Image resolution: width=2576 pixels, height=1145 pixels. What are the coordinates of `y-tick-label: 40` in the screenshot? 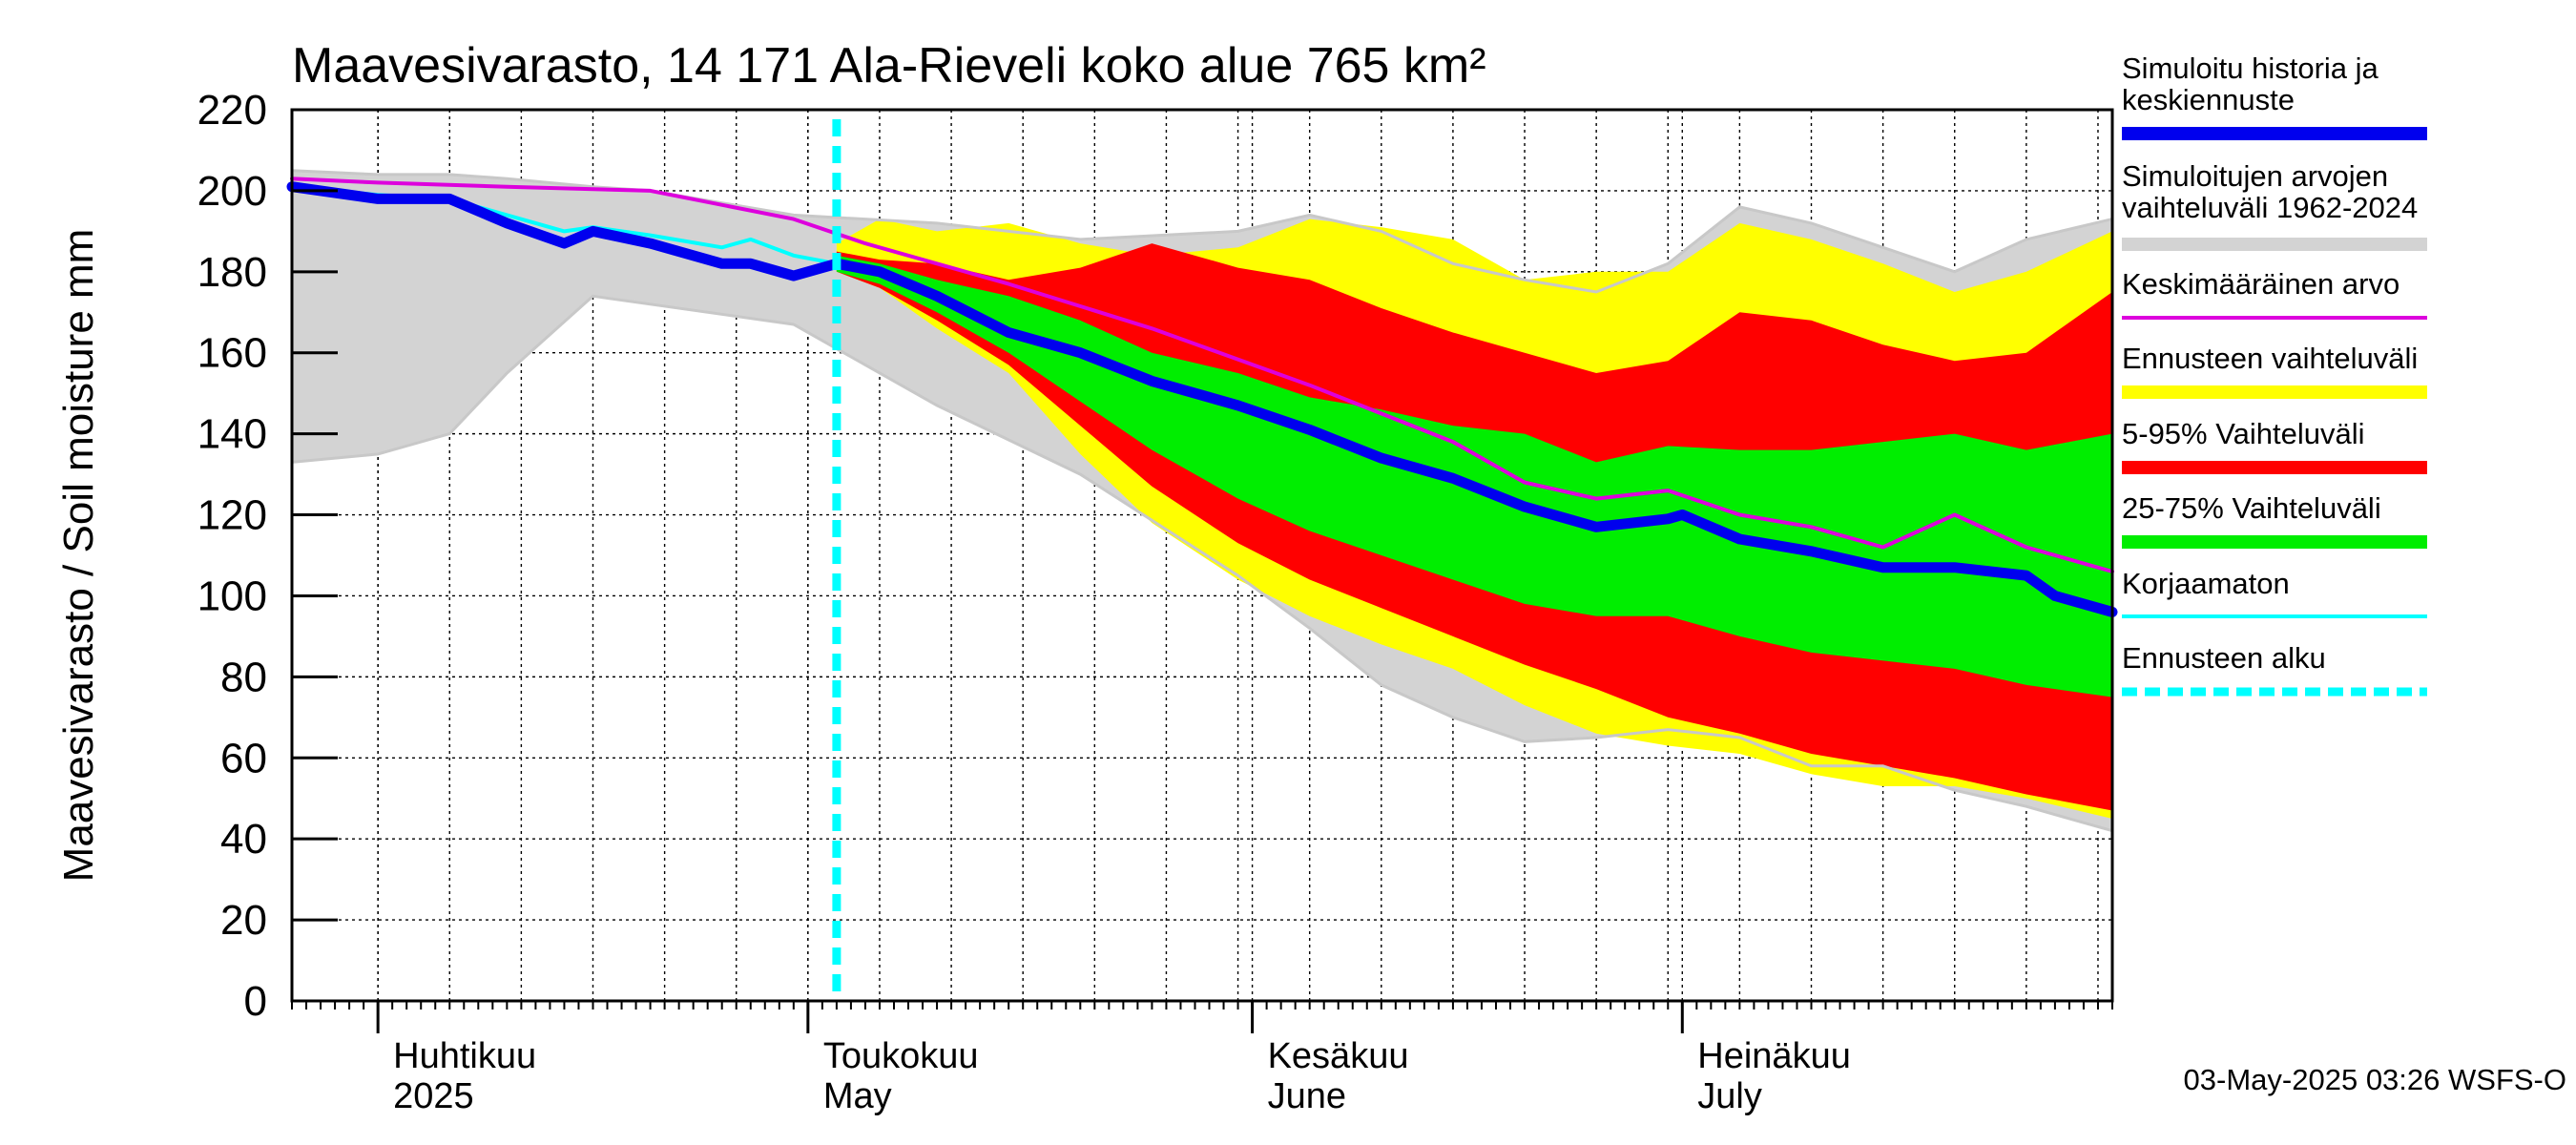 It's located at (243, 840).